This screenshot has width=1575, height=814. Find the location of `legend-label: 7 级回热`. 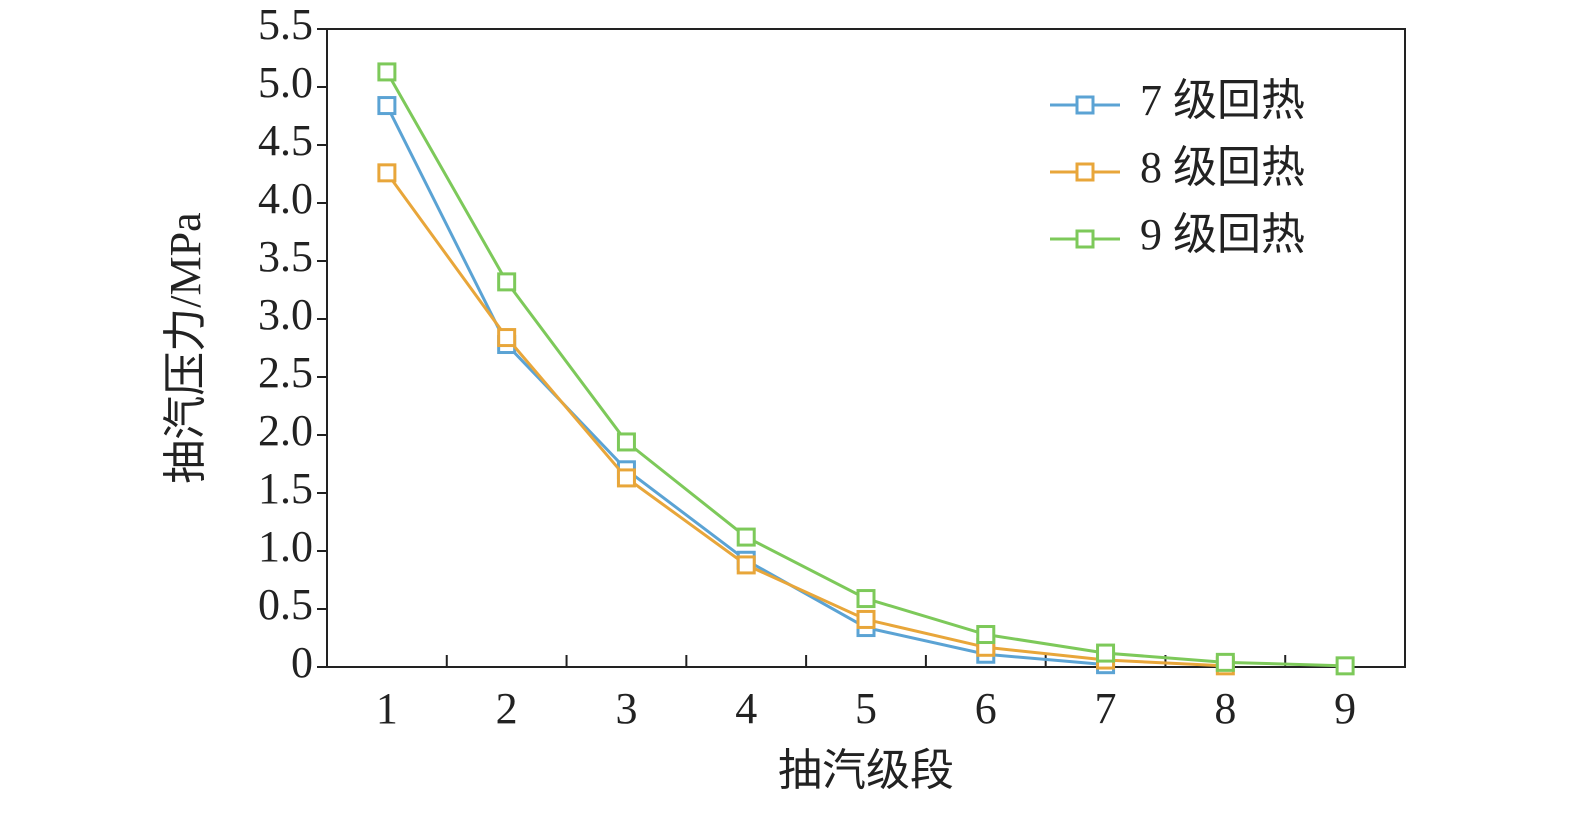

legend-label: 7 级回热 is located at coordinates (1222, 100).